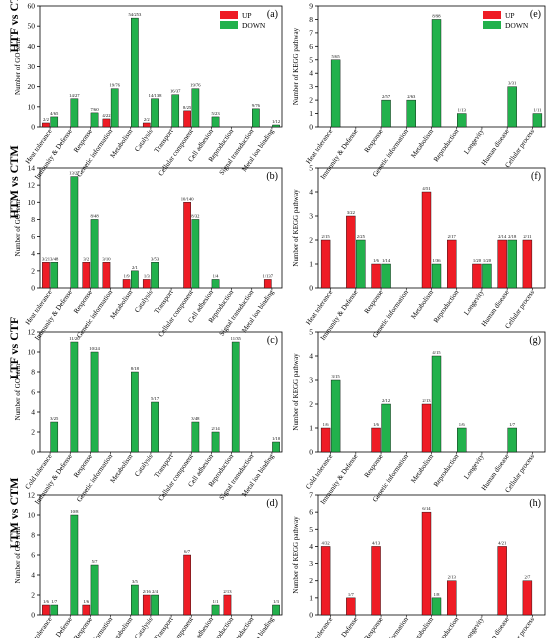 The image size is (550, 638). Describe the element at coordinates (517, 25) in the screenshot. I see `legend-label-down: DOWN` at that location.